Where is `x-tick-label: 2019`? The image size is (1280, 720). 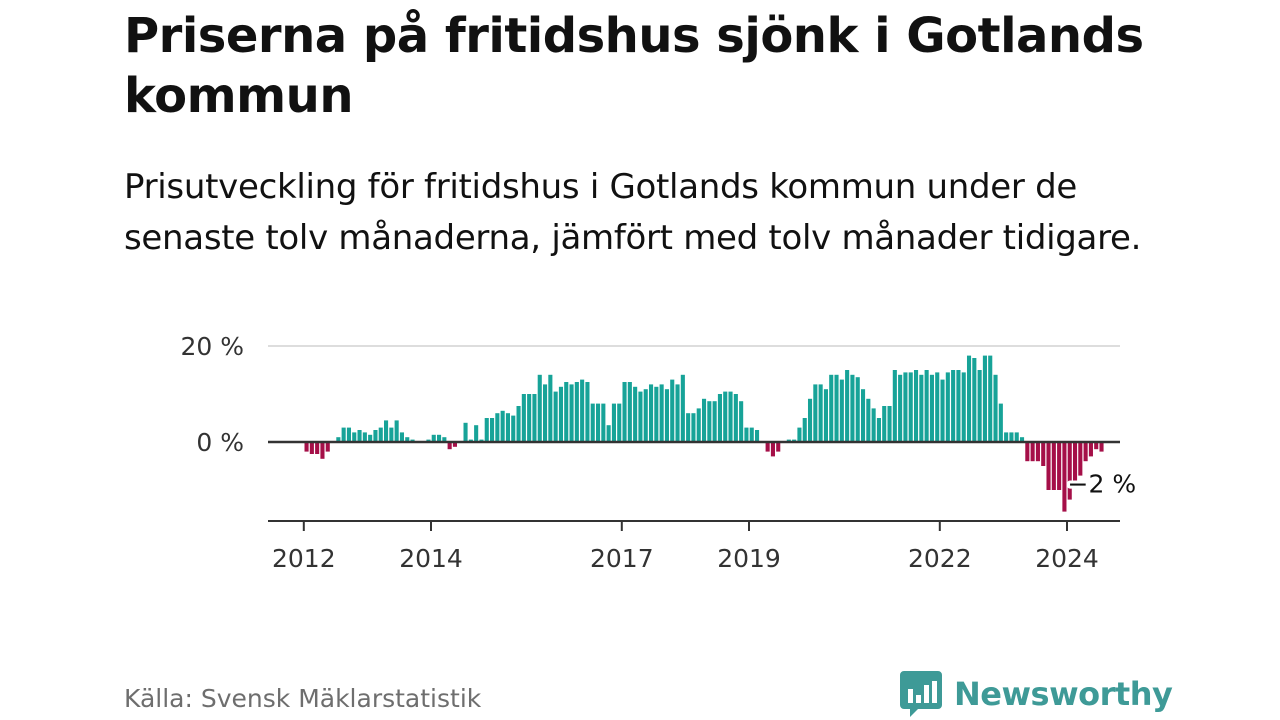
x-tick-label: 2019 is located at coordinates (749, 558).